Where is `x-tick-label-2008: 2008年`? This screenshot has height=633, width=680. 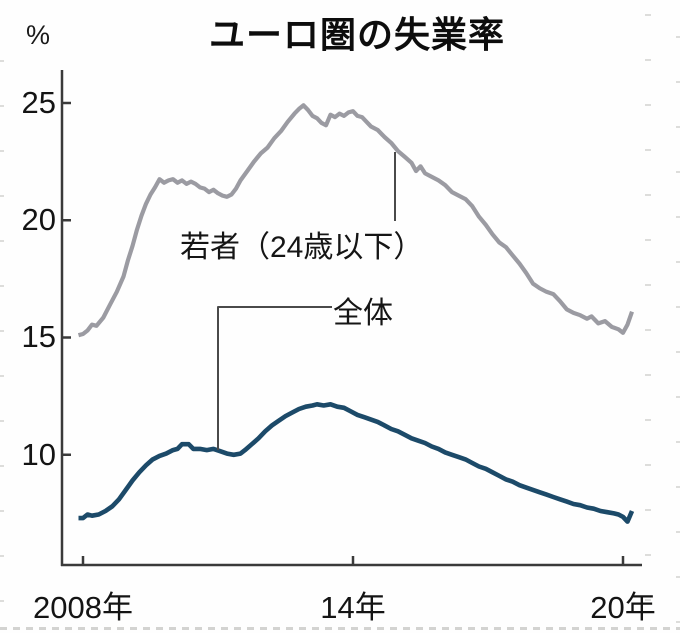 x-tick-label-2008: 2008年 is located at coordinates (83, 607).